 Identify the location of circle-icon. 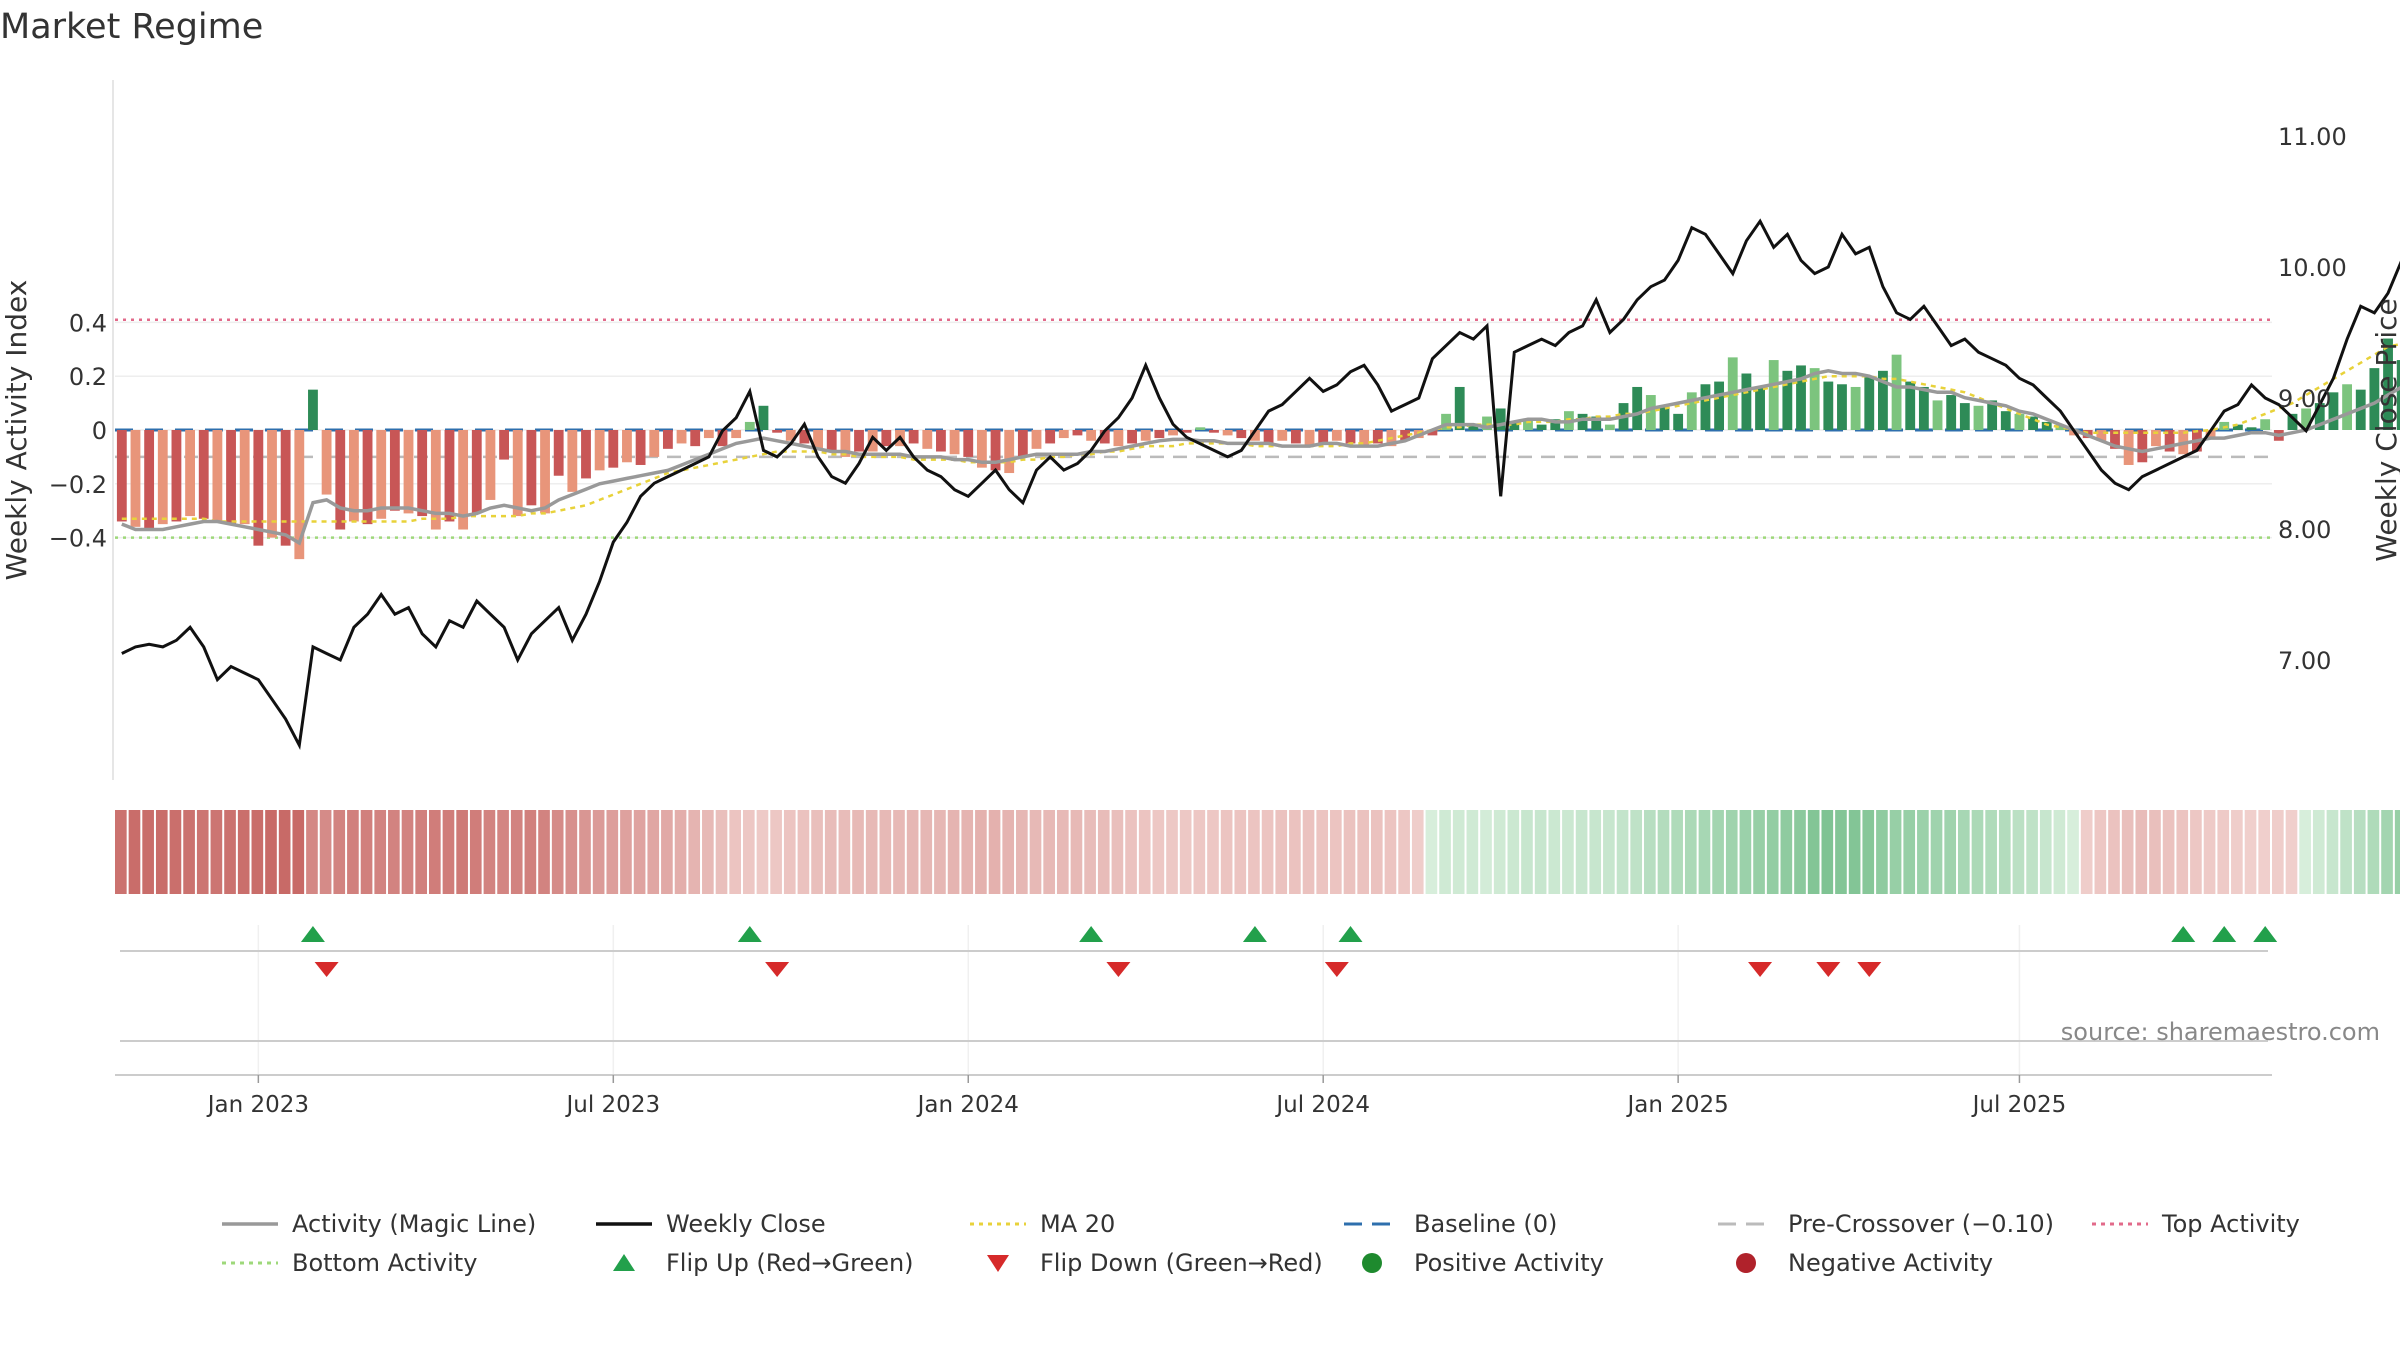
(1372, 1263).